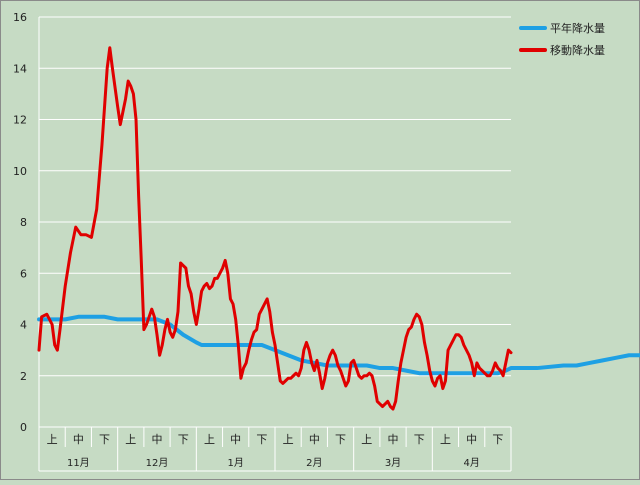 The height and width of the screenshot is (485, 640). Describe the element at coordinates (497, 439) in the screenshot. I see `x-period-label-17: 下` at that location.